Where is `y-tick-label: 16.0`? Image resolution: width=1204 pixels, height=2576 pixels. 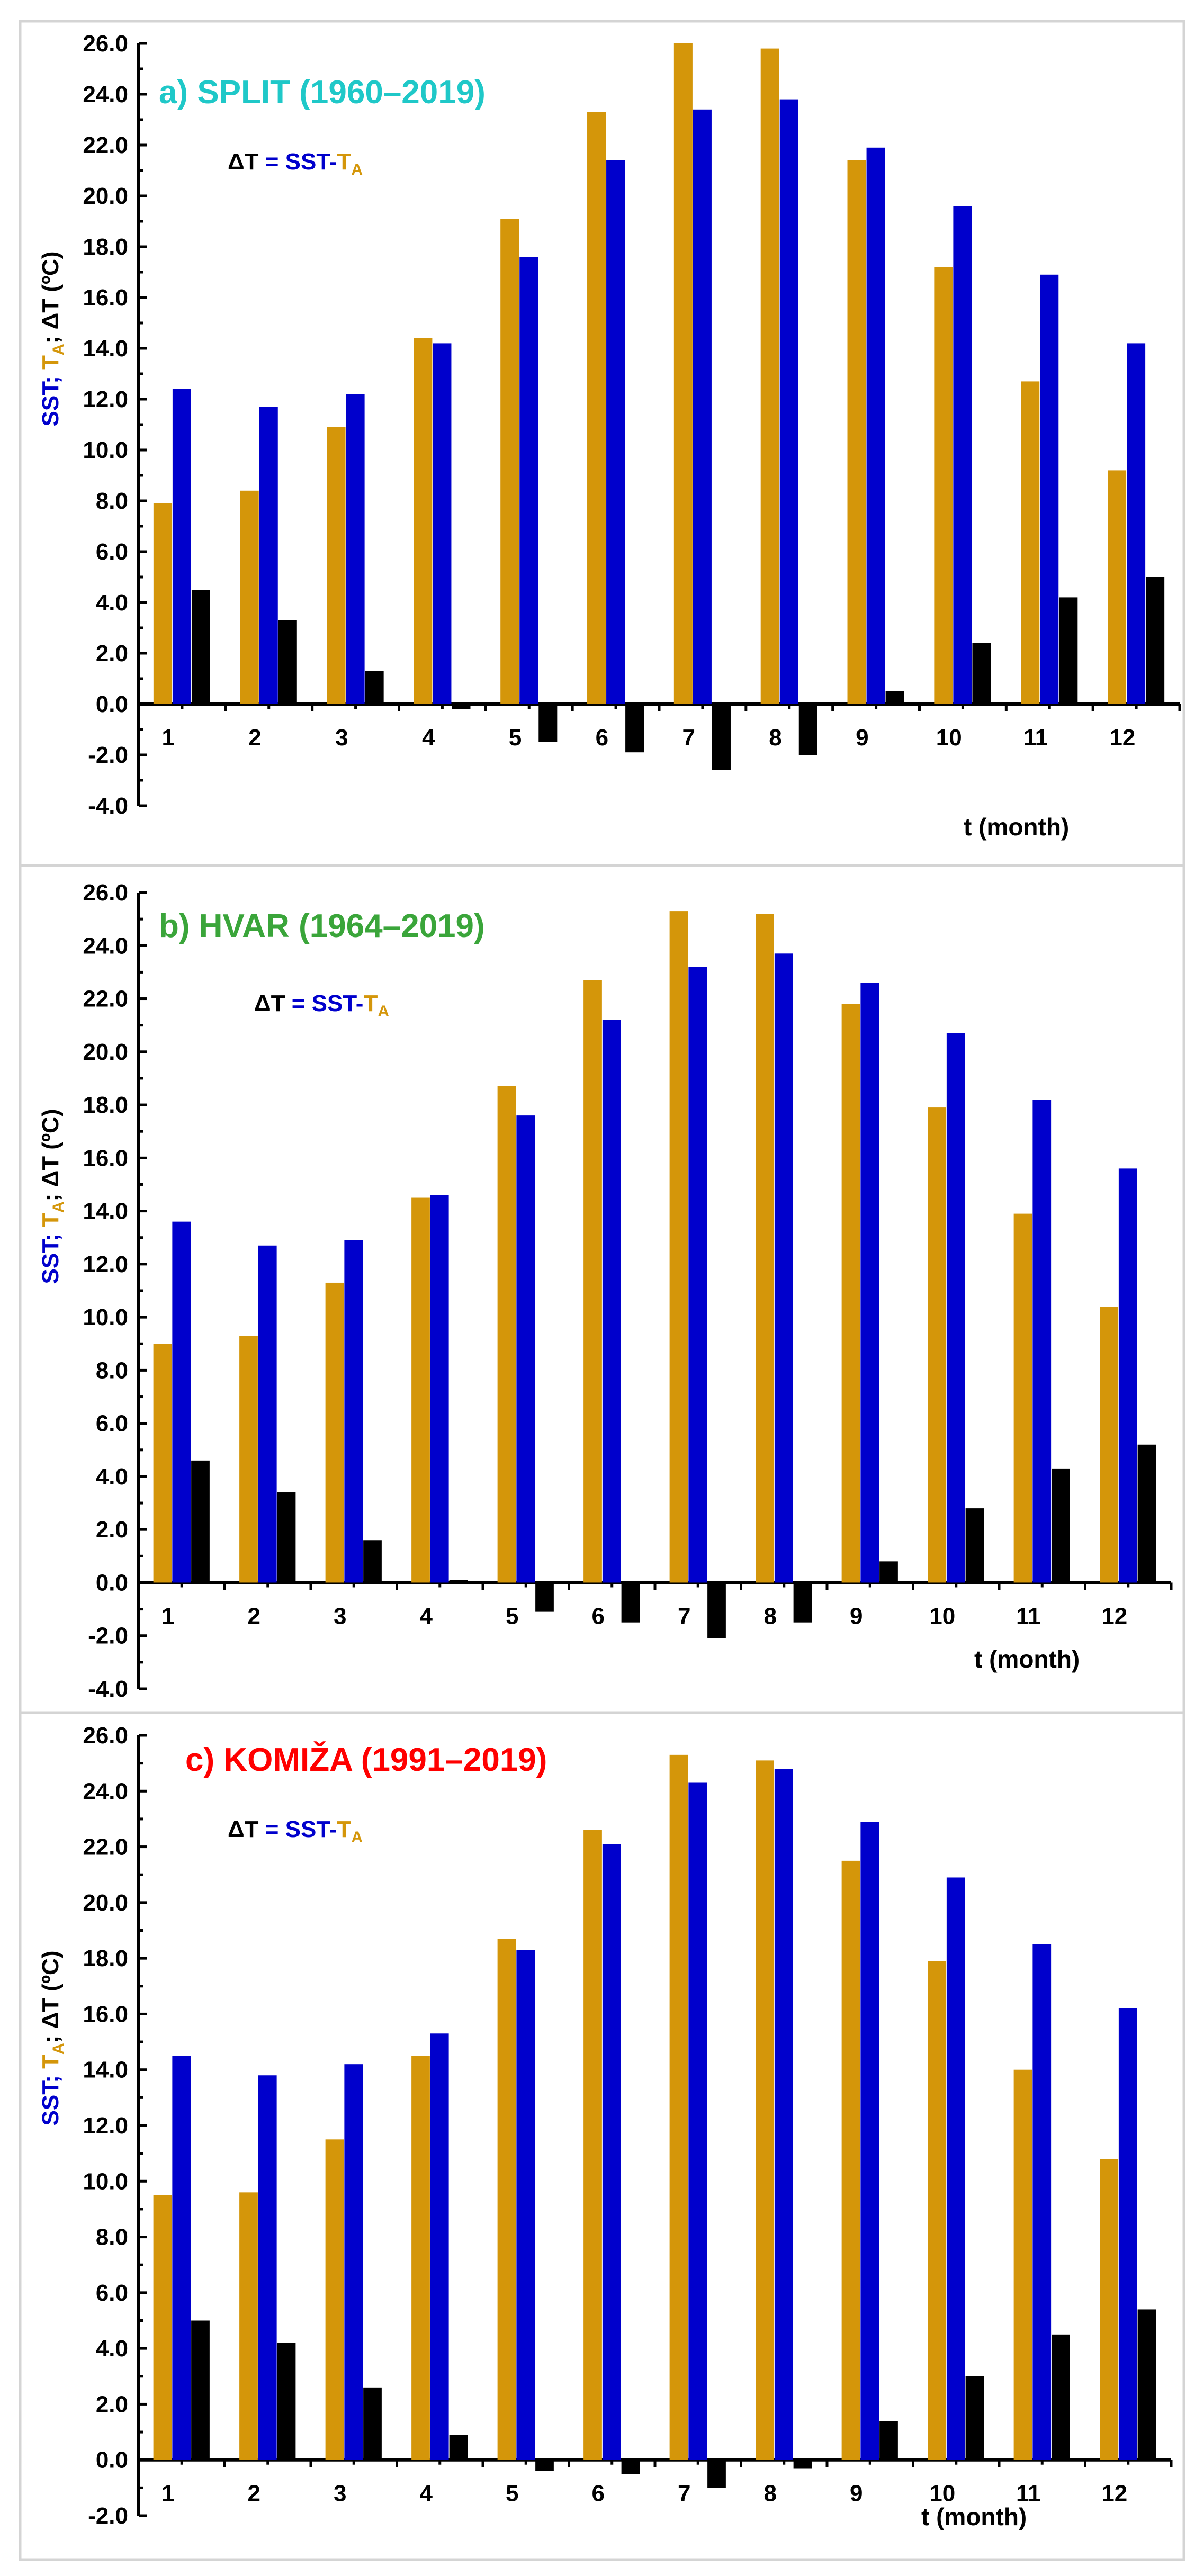
y-tick-label: 16.0 is located at coordinates (105, 1158).